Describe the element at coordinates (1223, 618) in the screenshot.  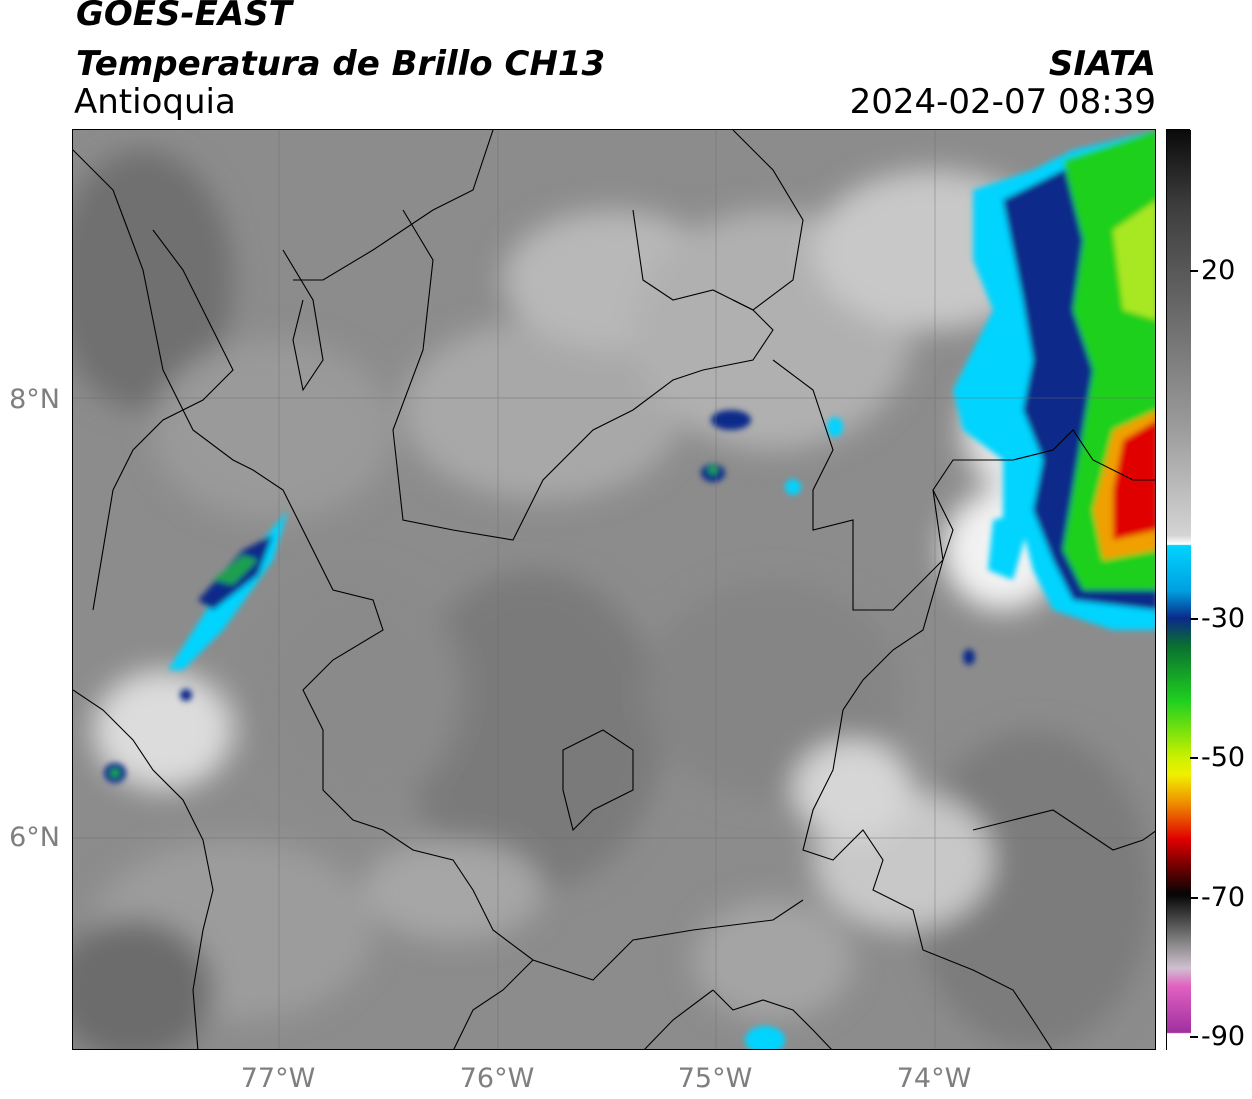
I see `cbar-label-m30: -30` at that location.